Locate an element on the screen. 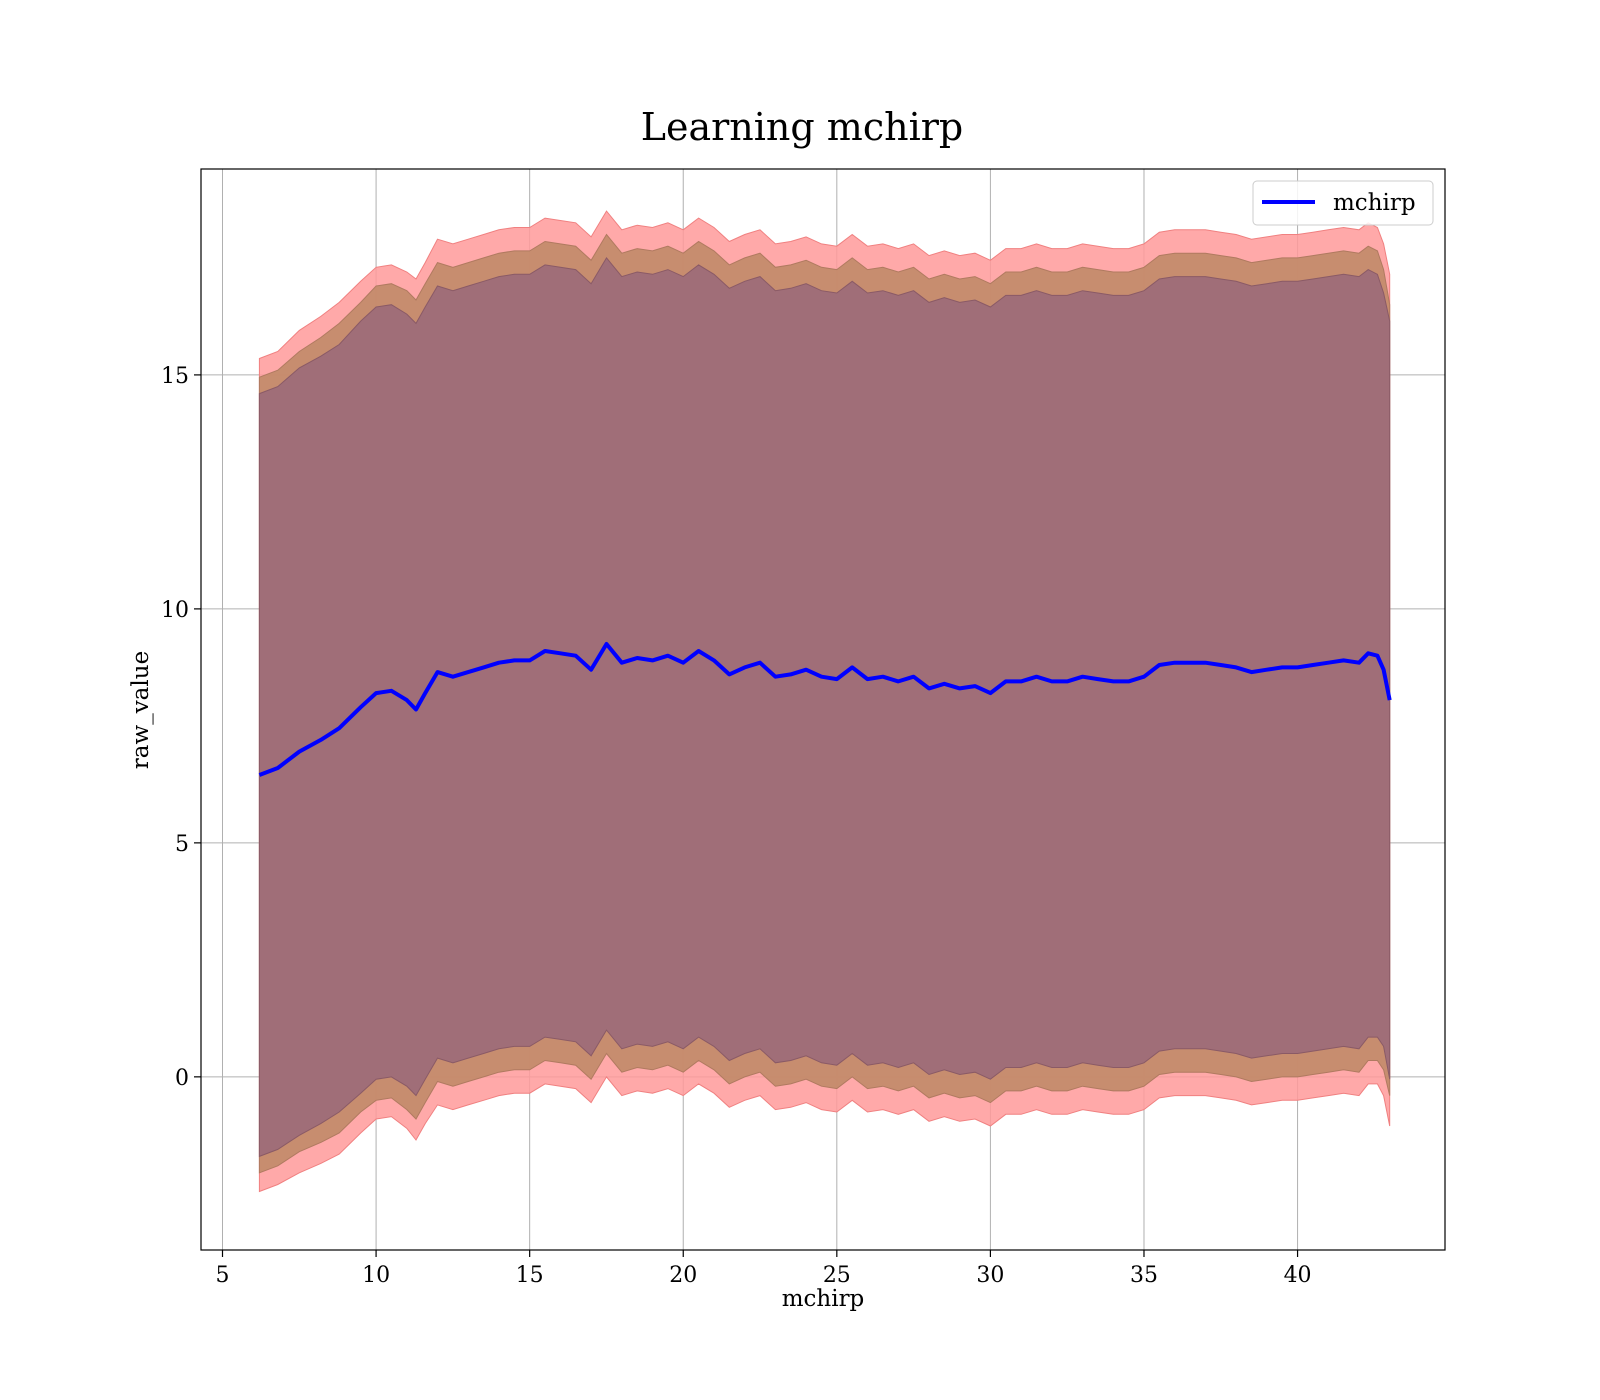 Image resolution: width=1600 pixels, height=1400 pixels. y-axis-title: raw_value is located at coordinates (141, 710).